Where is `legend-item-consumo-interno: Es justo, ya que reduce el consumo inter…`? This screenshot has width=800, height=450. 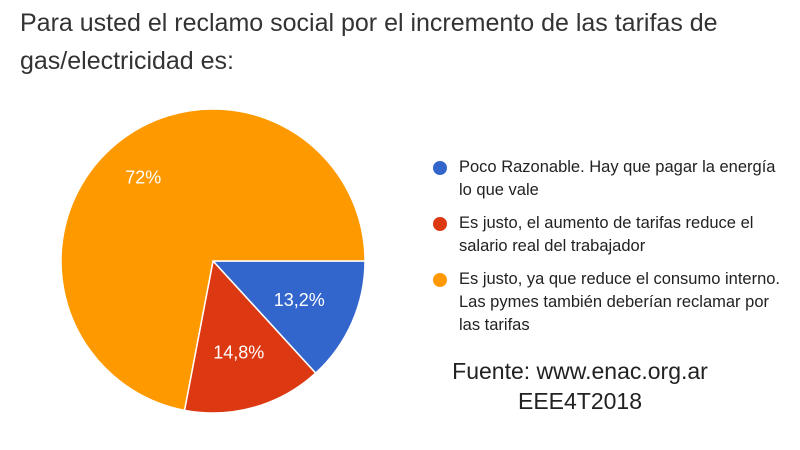
legend-item-consumo-interno: Es justo, ya que reduce el consumo inter… is located at coordinates (610, 302).